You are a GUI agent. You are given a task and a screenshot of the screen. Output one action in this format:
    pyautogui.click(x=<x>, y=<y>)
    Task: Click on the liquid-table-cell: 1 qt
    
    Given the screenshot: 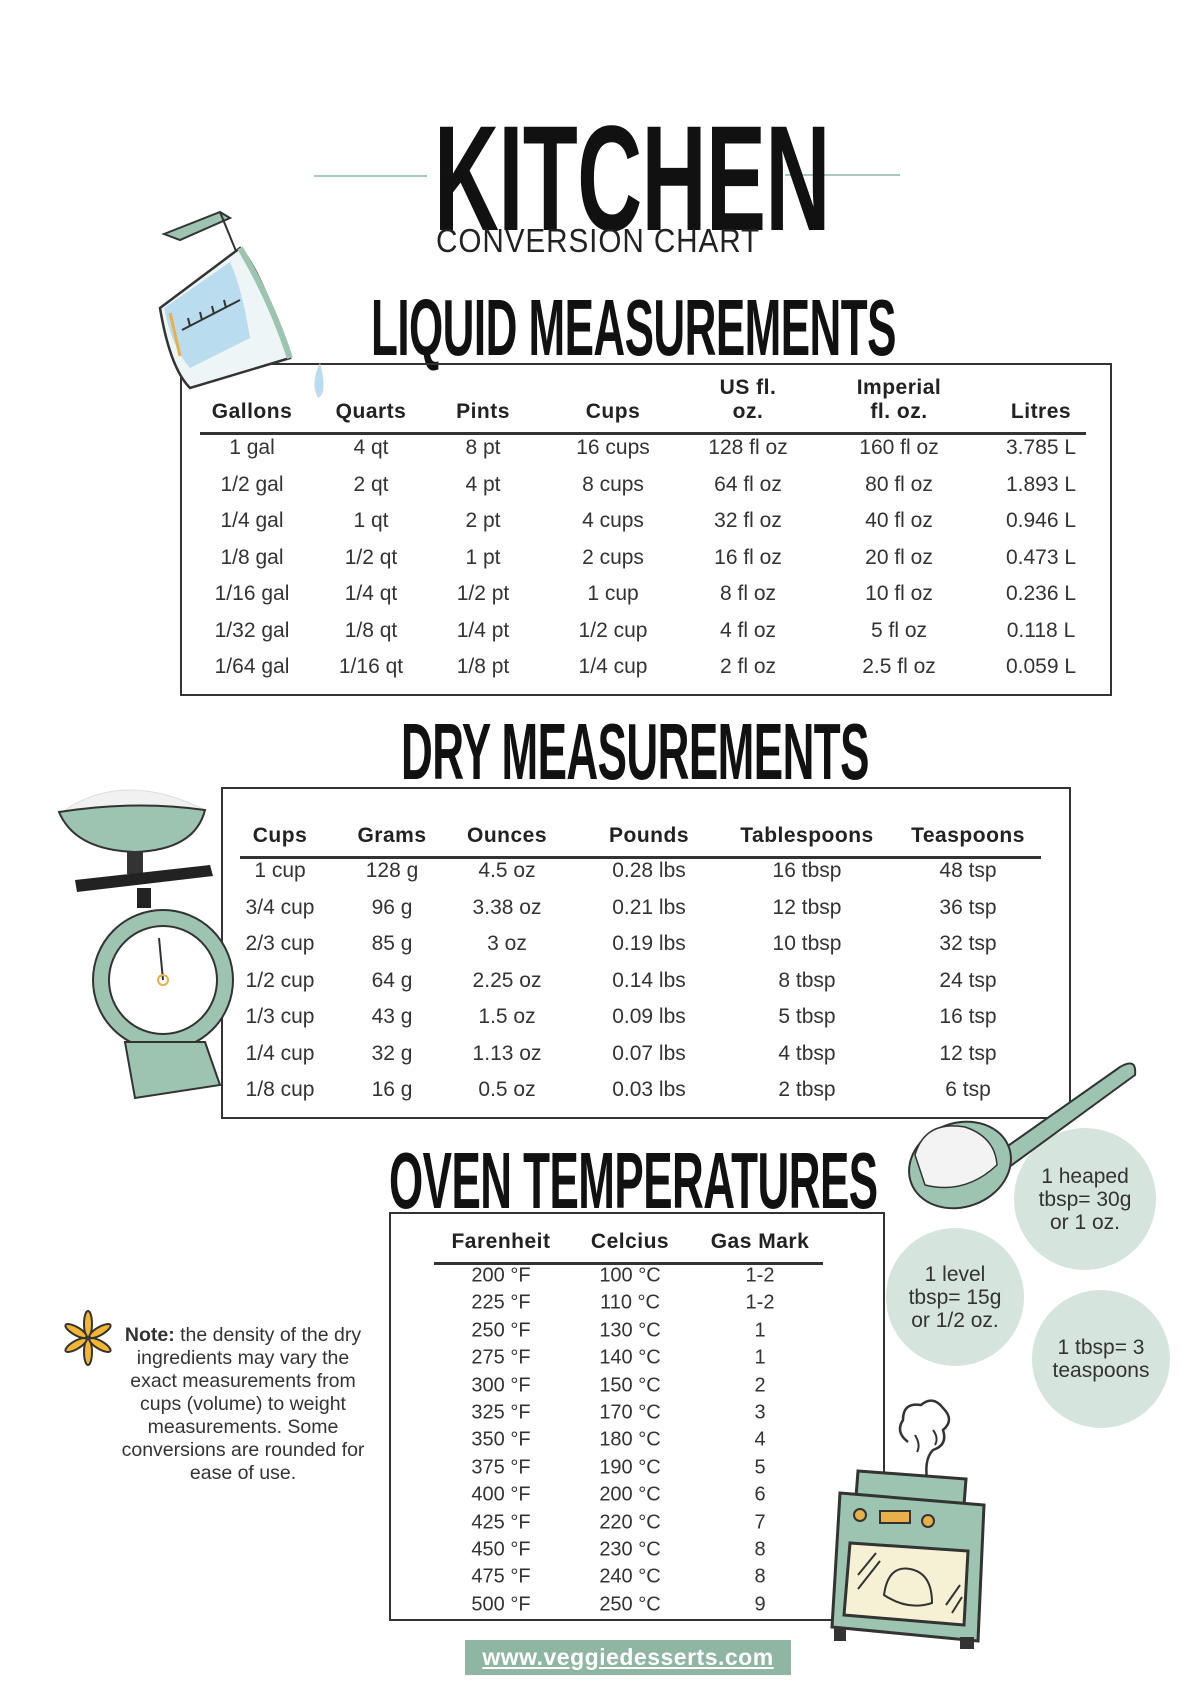 What is the action you would take?
    pyautogui.click(x=371, y=520)
    